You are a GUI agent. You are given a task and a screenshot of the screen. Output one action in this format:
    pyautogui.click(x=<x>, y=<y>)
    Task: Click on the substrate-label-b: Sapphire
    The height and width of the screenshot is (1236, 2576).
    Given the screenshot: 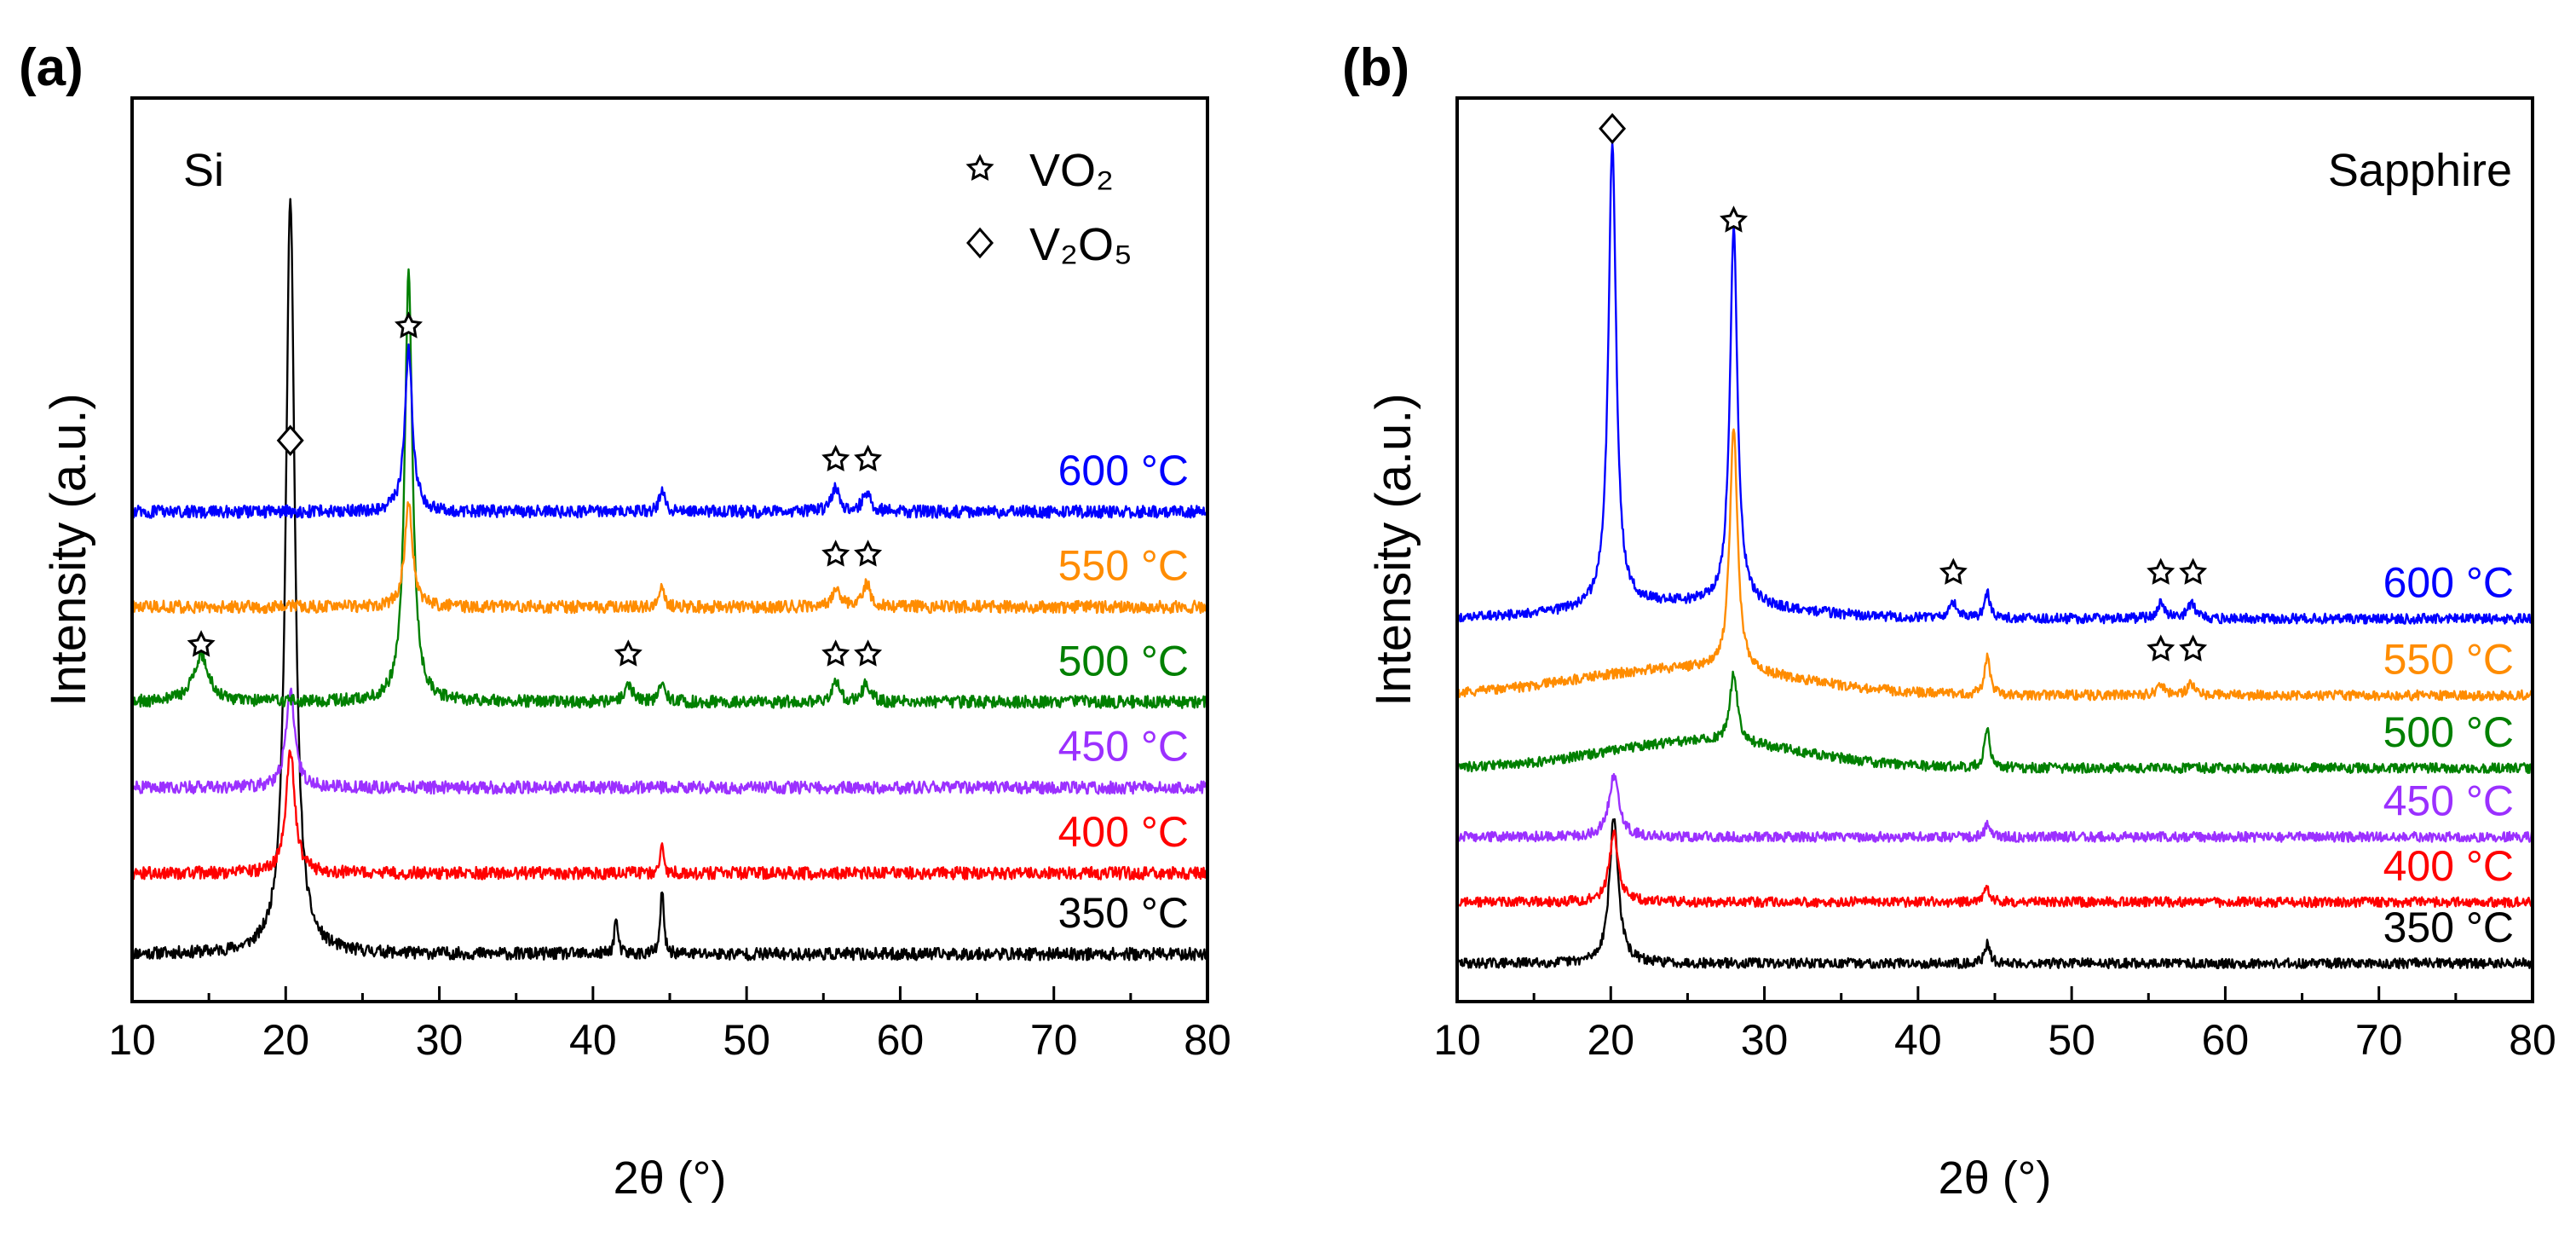 What is the action you would take?
    pyautogui.click(x=2420, y=170)
    